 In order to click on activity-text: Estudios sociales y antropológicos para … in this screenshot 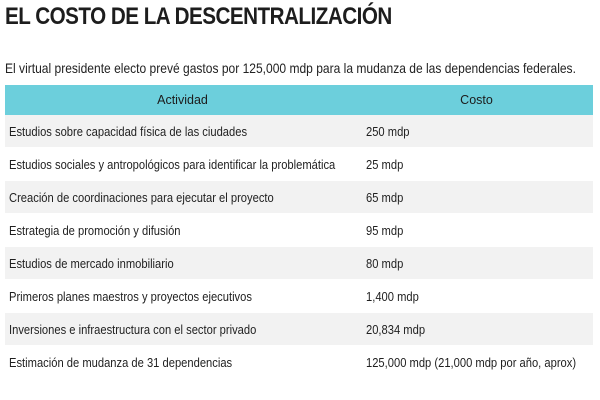, I will do `click(172, 164)`.